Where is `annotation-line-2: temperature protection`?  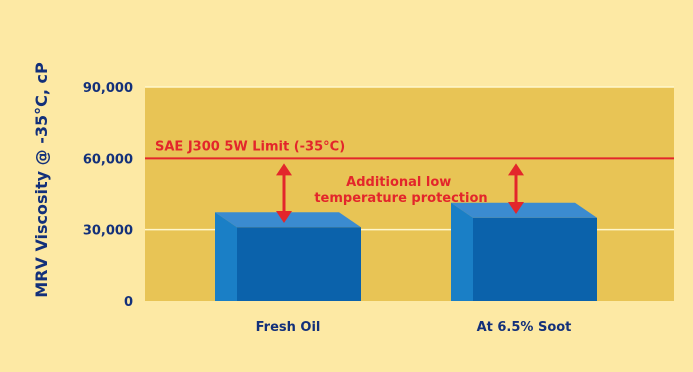
annotation-line-2: temperature protection is located at coordinates (400, 198).